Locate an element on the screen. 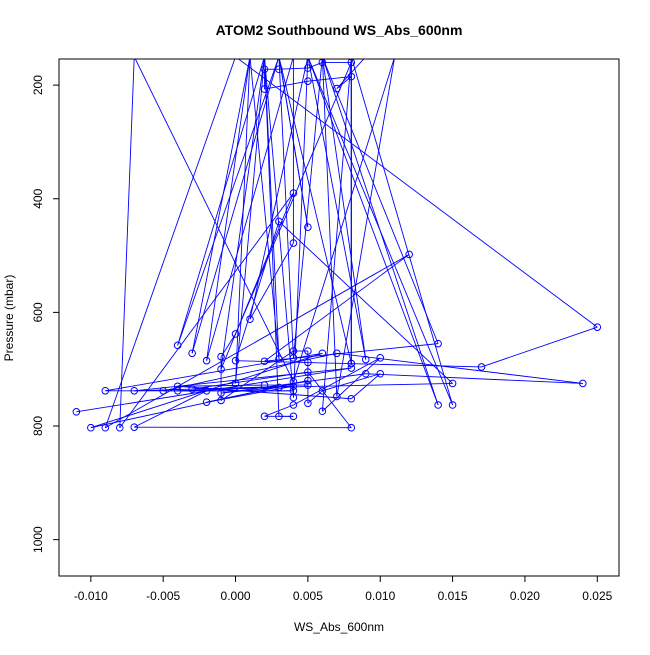  y-tick-label: 600 is located at coordinates (38, 312).